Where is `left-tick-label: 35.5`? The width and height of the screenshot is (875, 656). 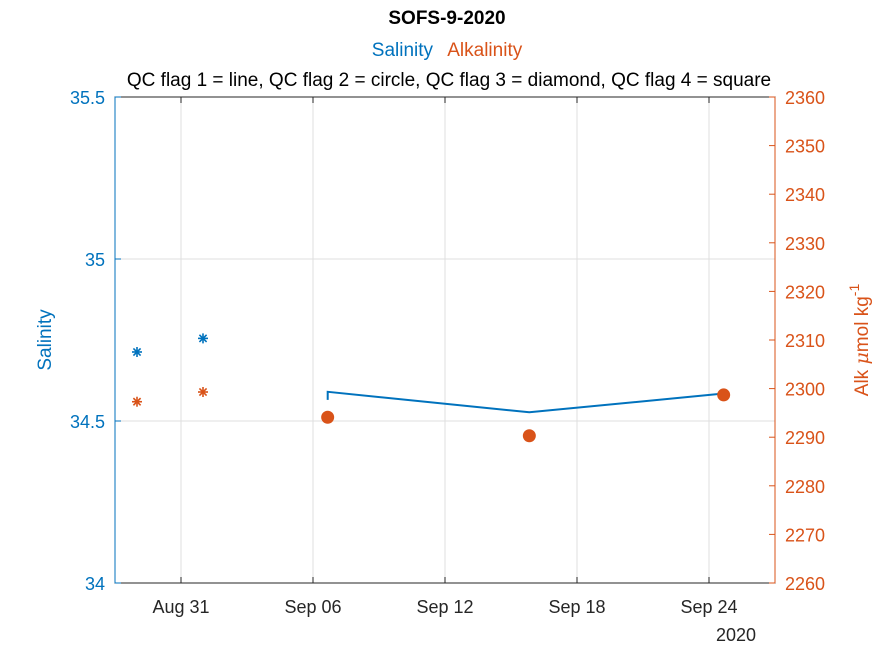 left-tick-label: 35.5 is located at coordinates (87, 98).